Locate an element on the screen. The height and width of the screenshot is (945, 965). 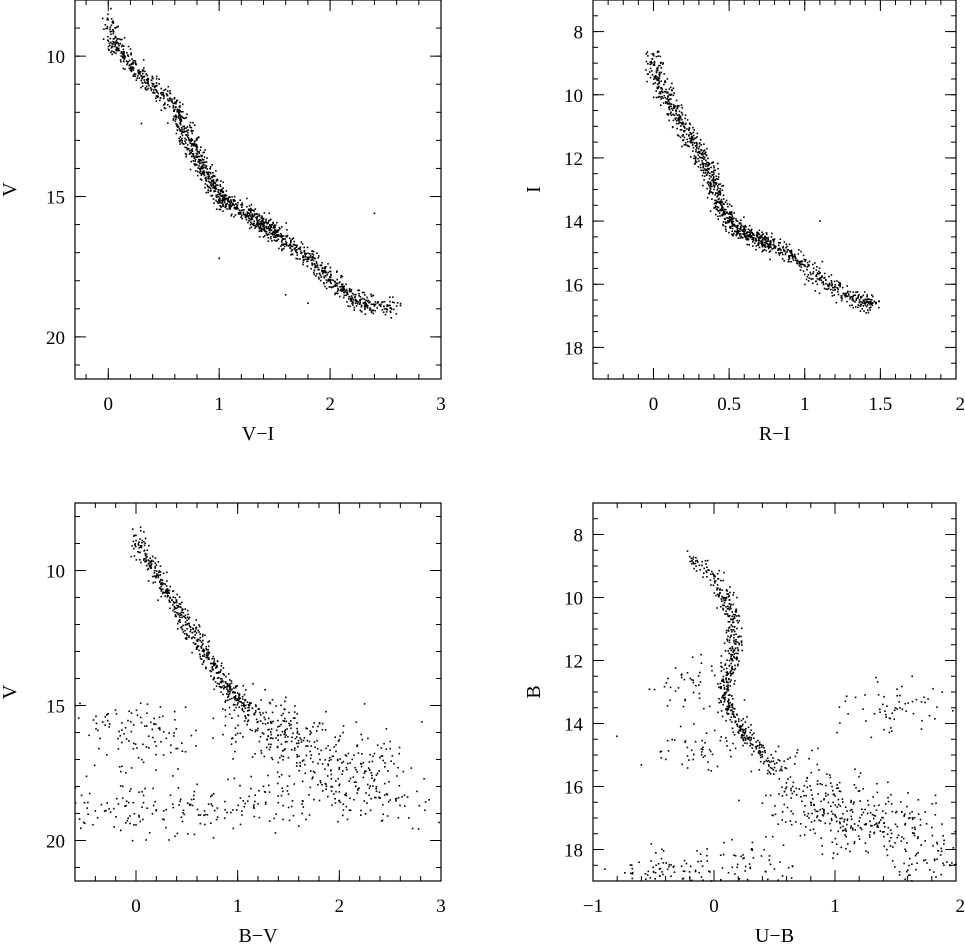
panel-vi-cmd-ytick: 20 is located at coordinates (55, 338).